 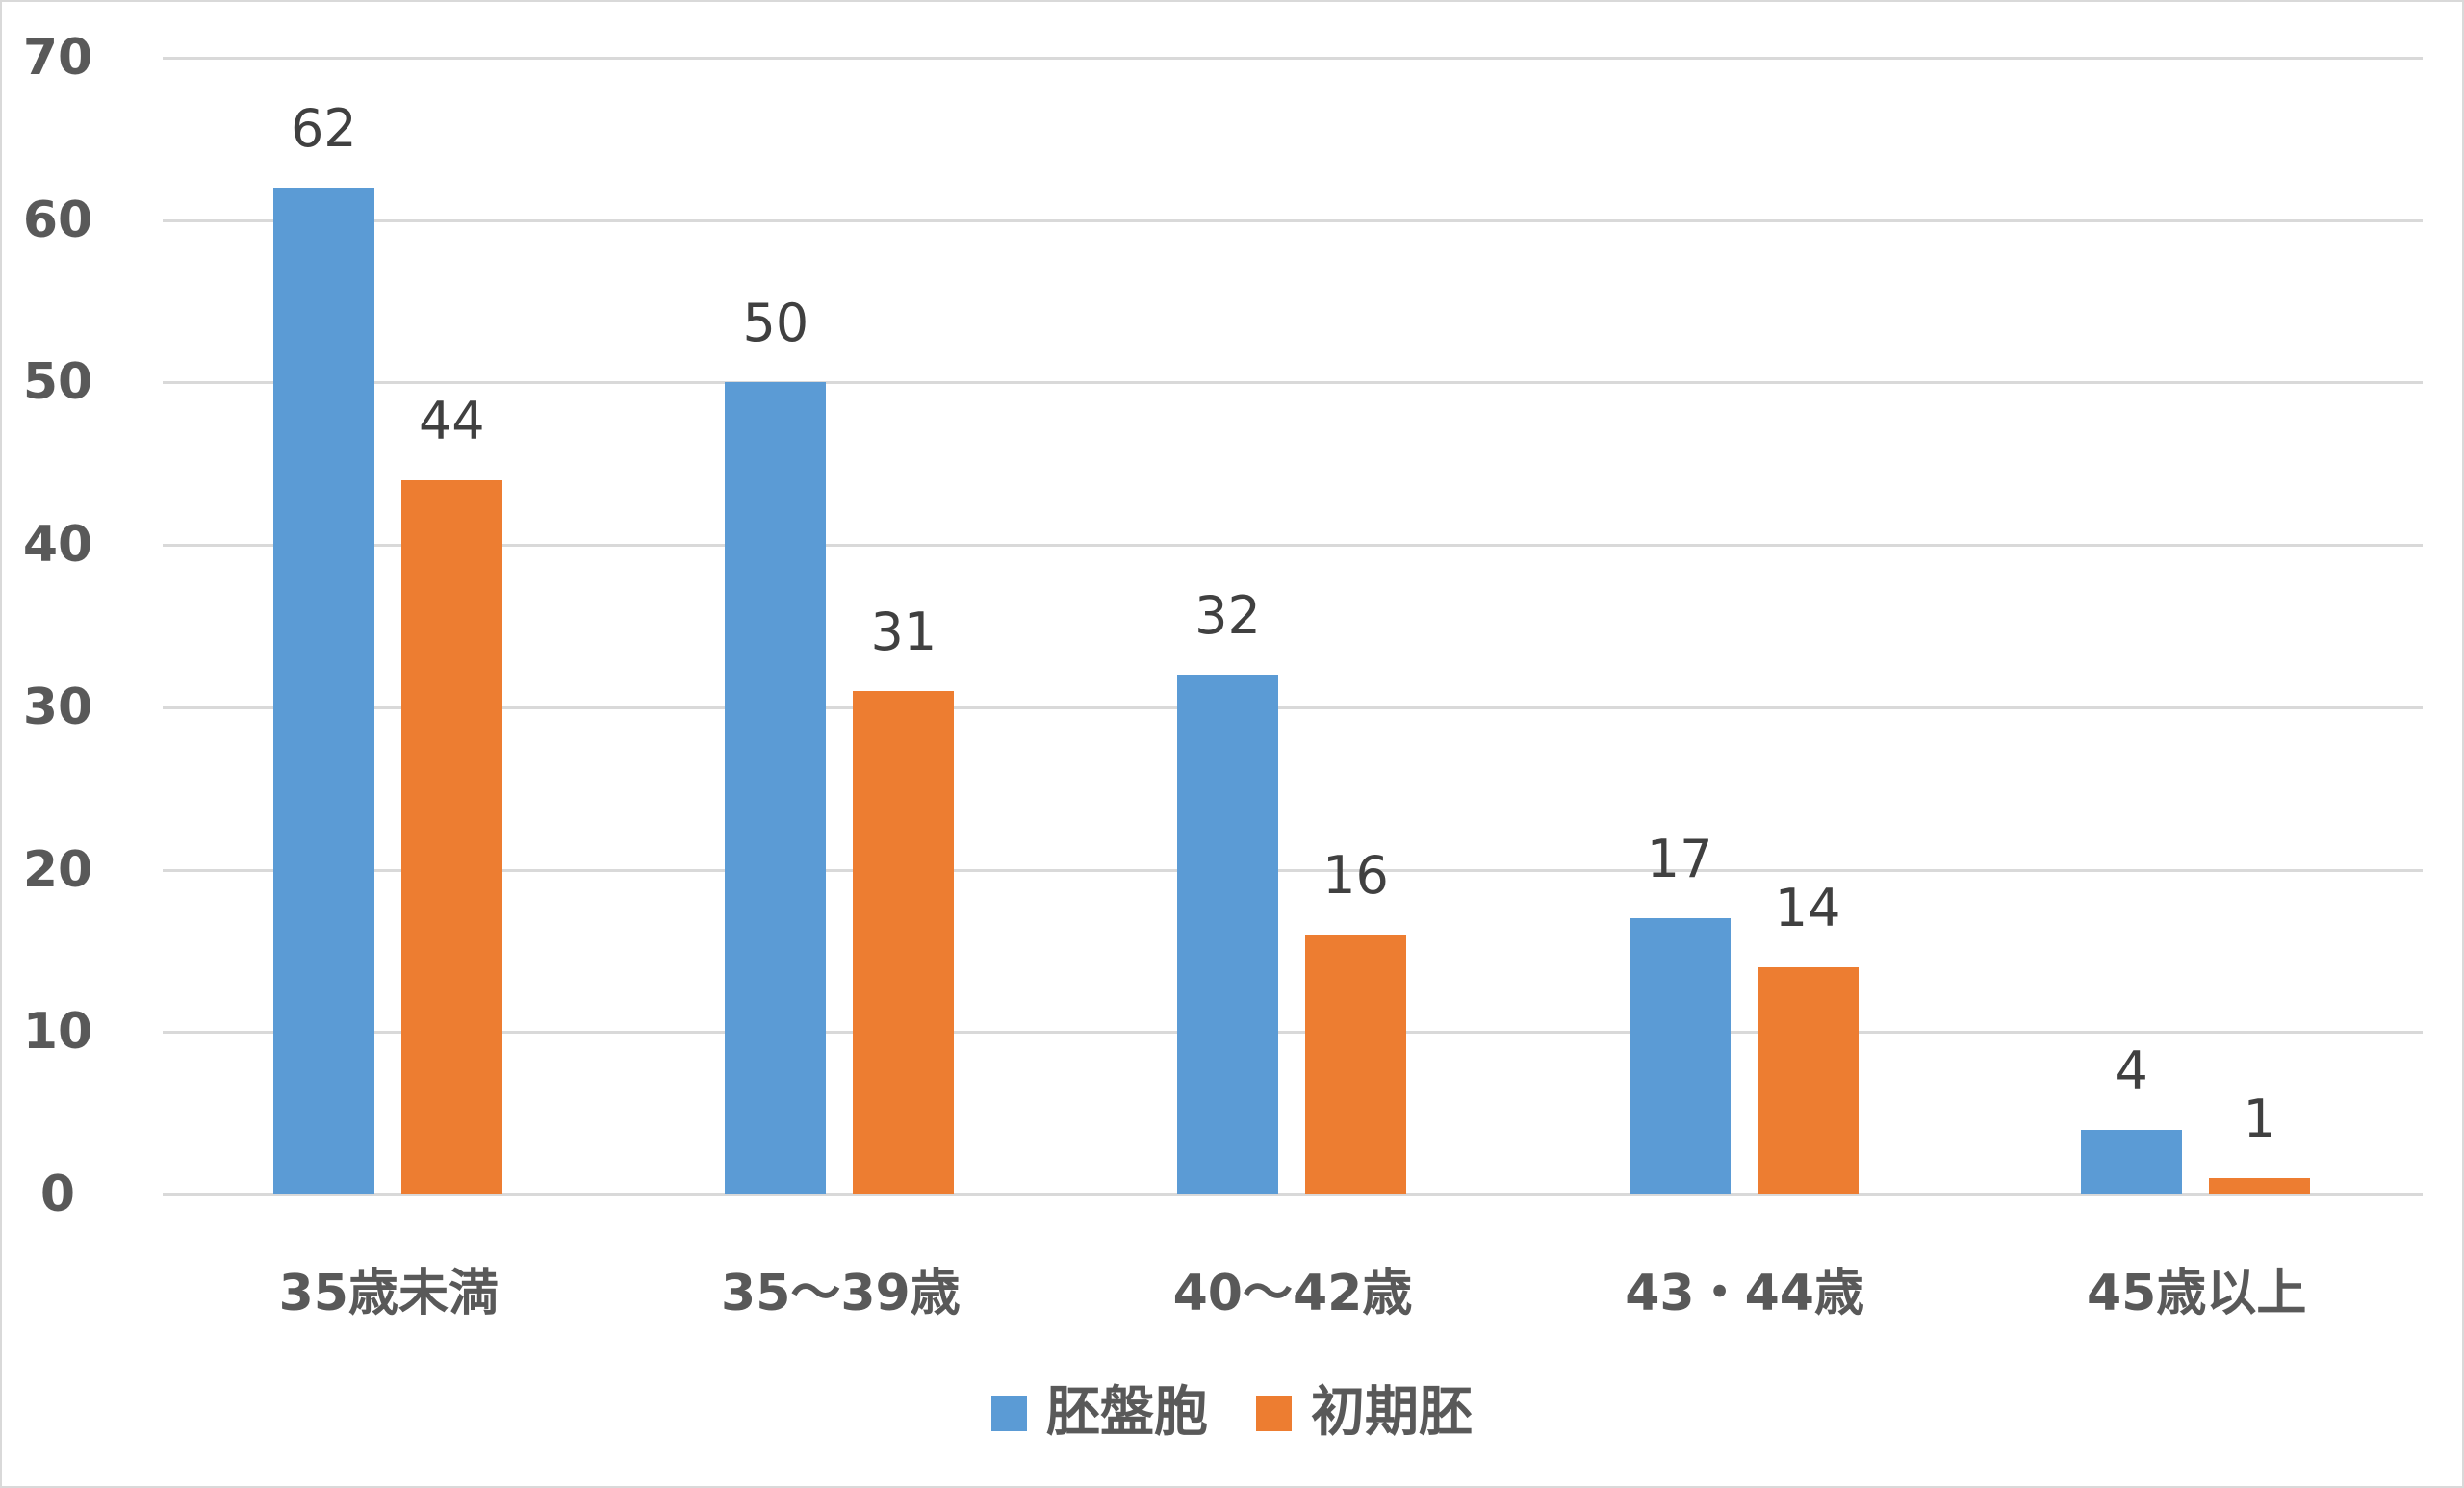 What do you see at coordinates (2197, 1293) in the screenshot?
I see `x-category-label: 45歳以上` at bounding box center [2197, 1293].